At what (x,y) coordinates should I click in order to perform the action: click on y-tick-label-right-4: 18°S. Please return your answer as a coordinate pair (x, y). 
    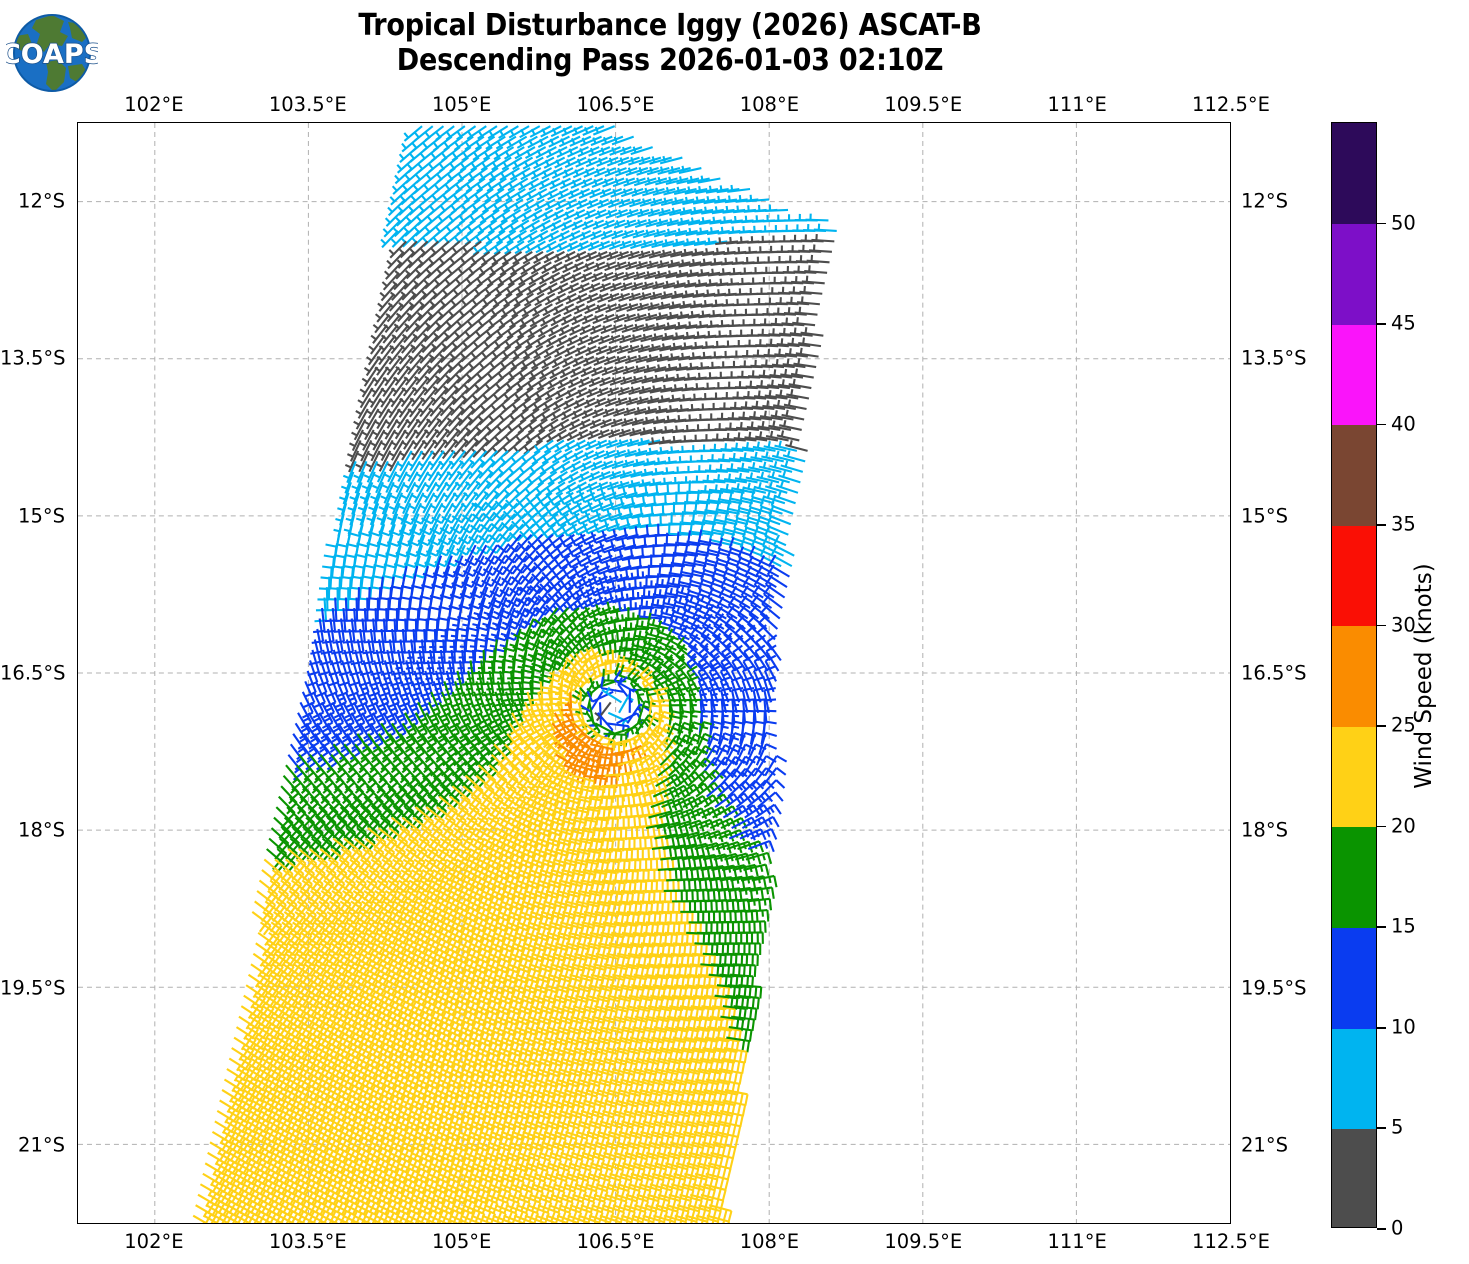
    Looking at the image, I should click on (1264, 830).